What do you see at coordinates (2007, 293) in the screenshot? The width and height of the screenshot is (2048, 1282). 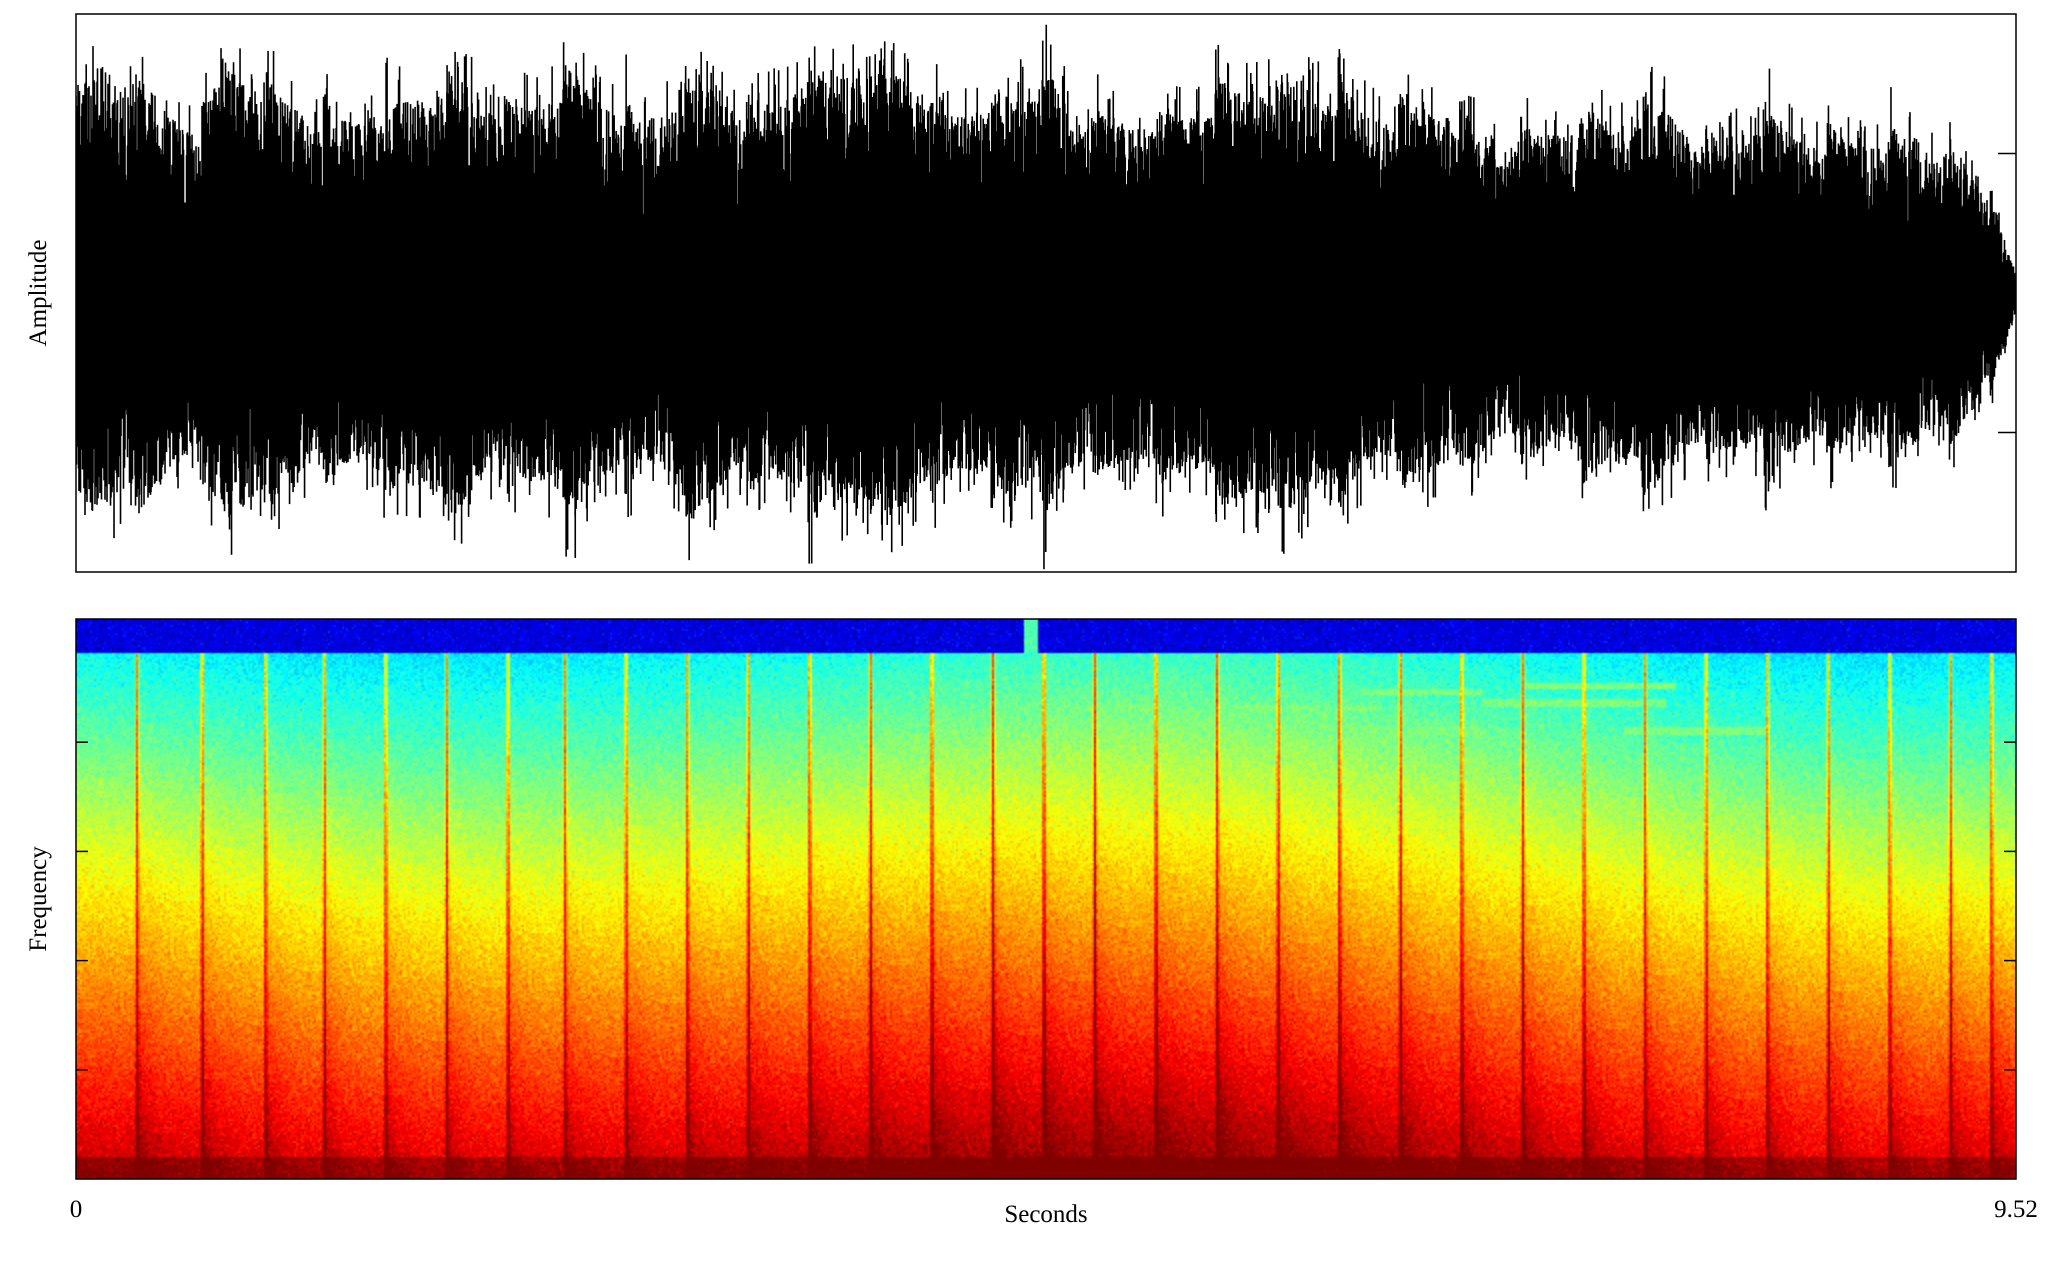 I see `waveform-y-ticks` at bounding box center [2007, 293].